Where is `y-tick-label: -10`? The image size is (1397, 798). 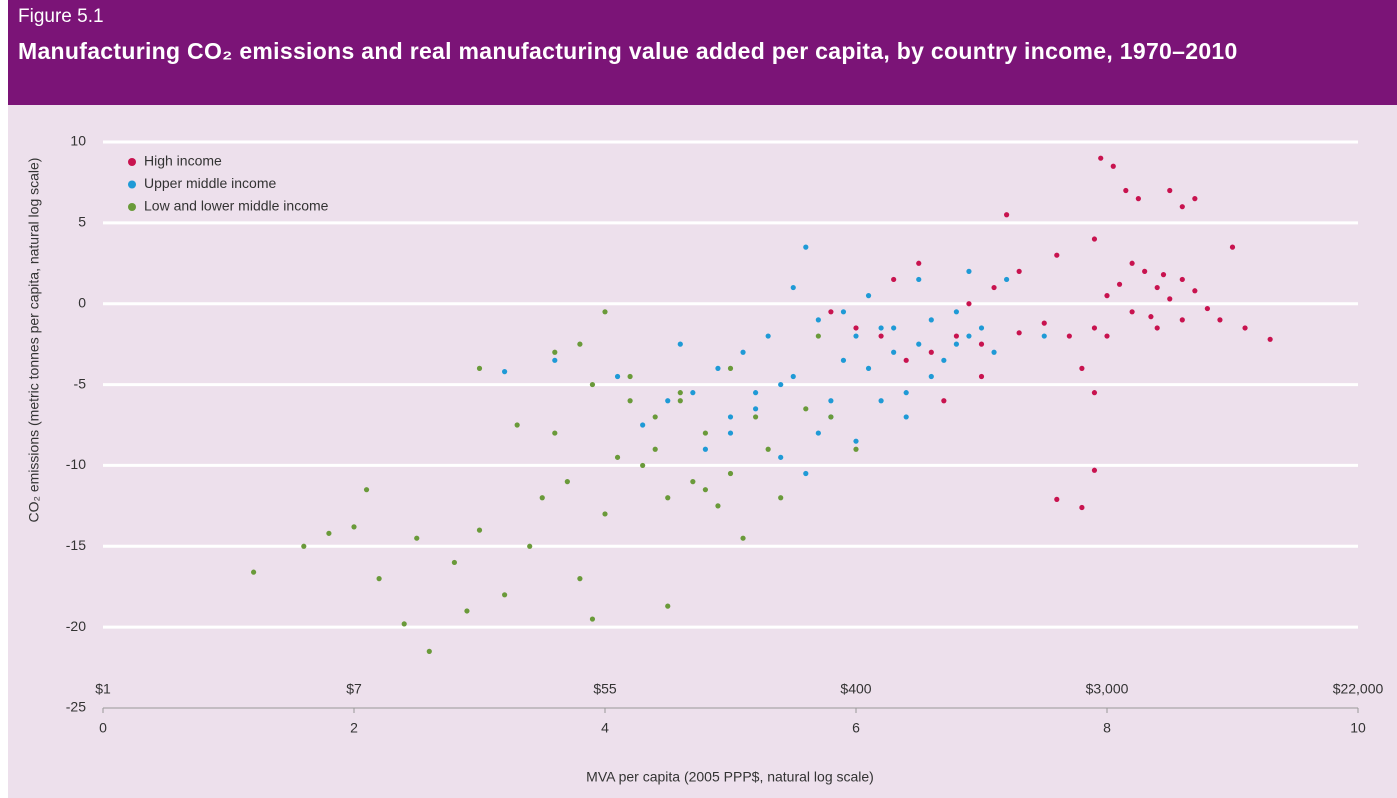 y-tick-label: -10 is located at coordinates (76, 464).